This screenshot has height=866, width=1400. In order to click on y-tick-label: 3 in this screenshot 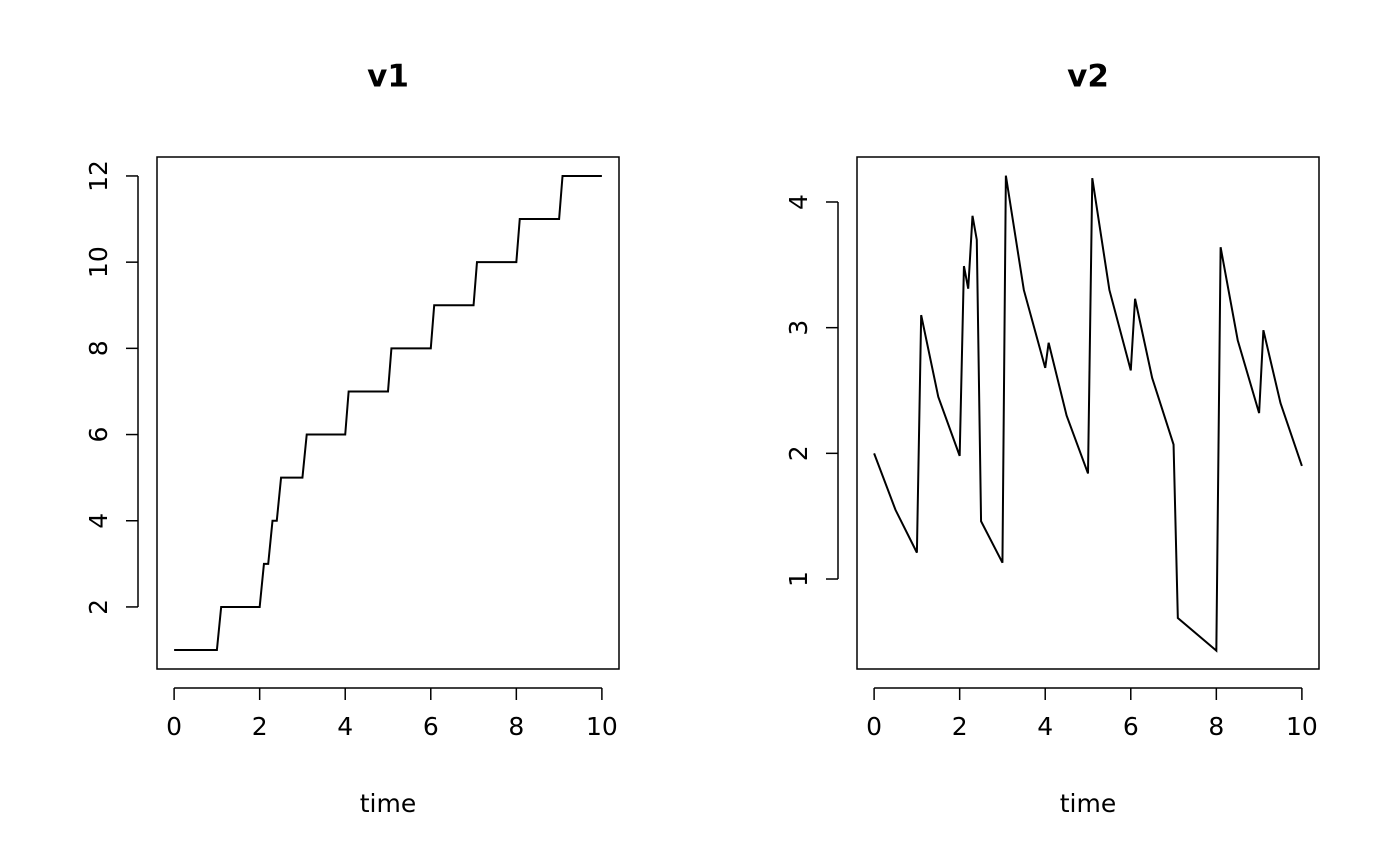, I will do `click(798, 328)`.